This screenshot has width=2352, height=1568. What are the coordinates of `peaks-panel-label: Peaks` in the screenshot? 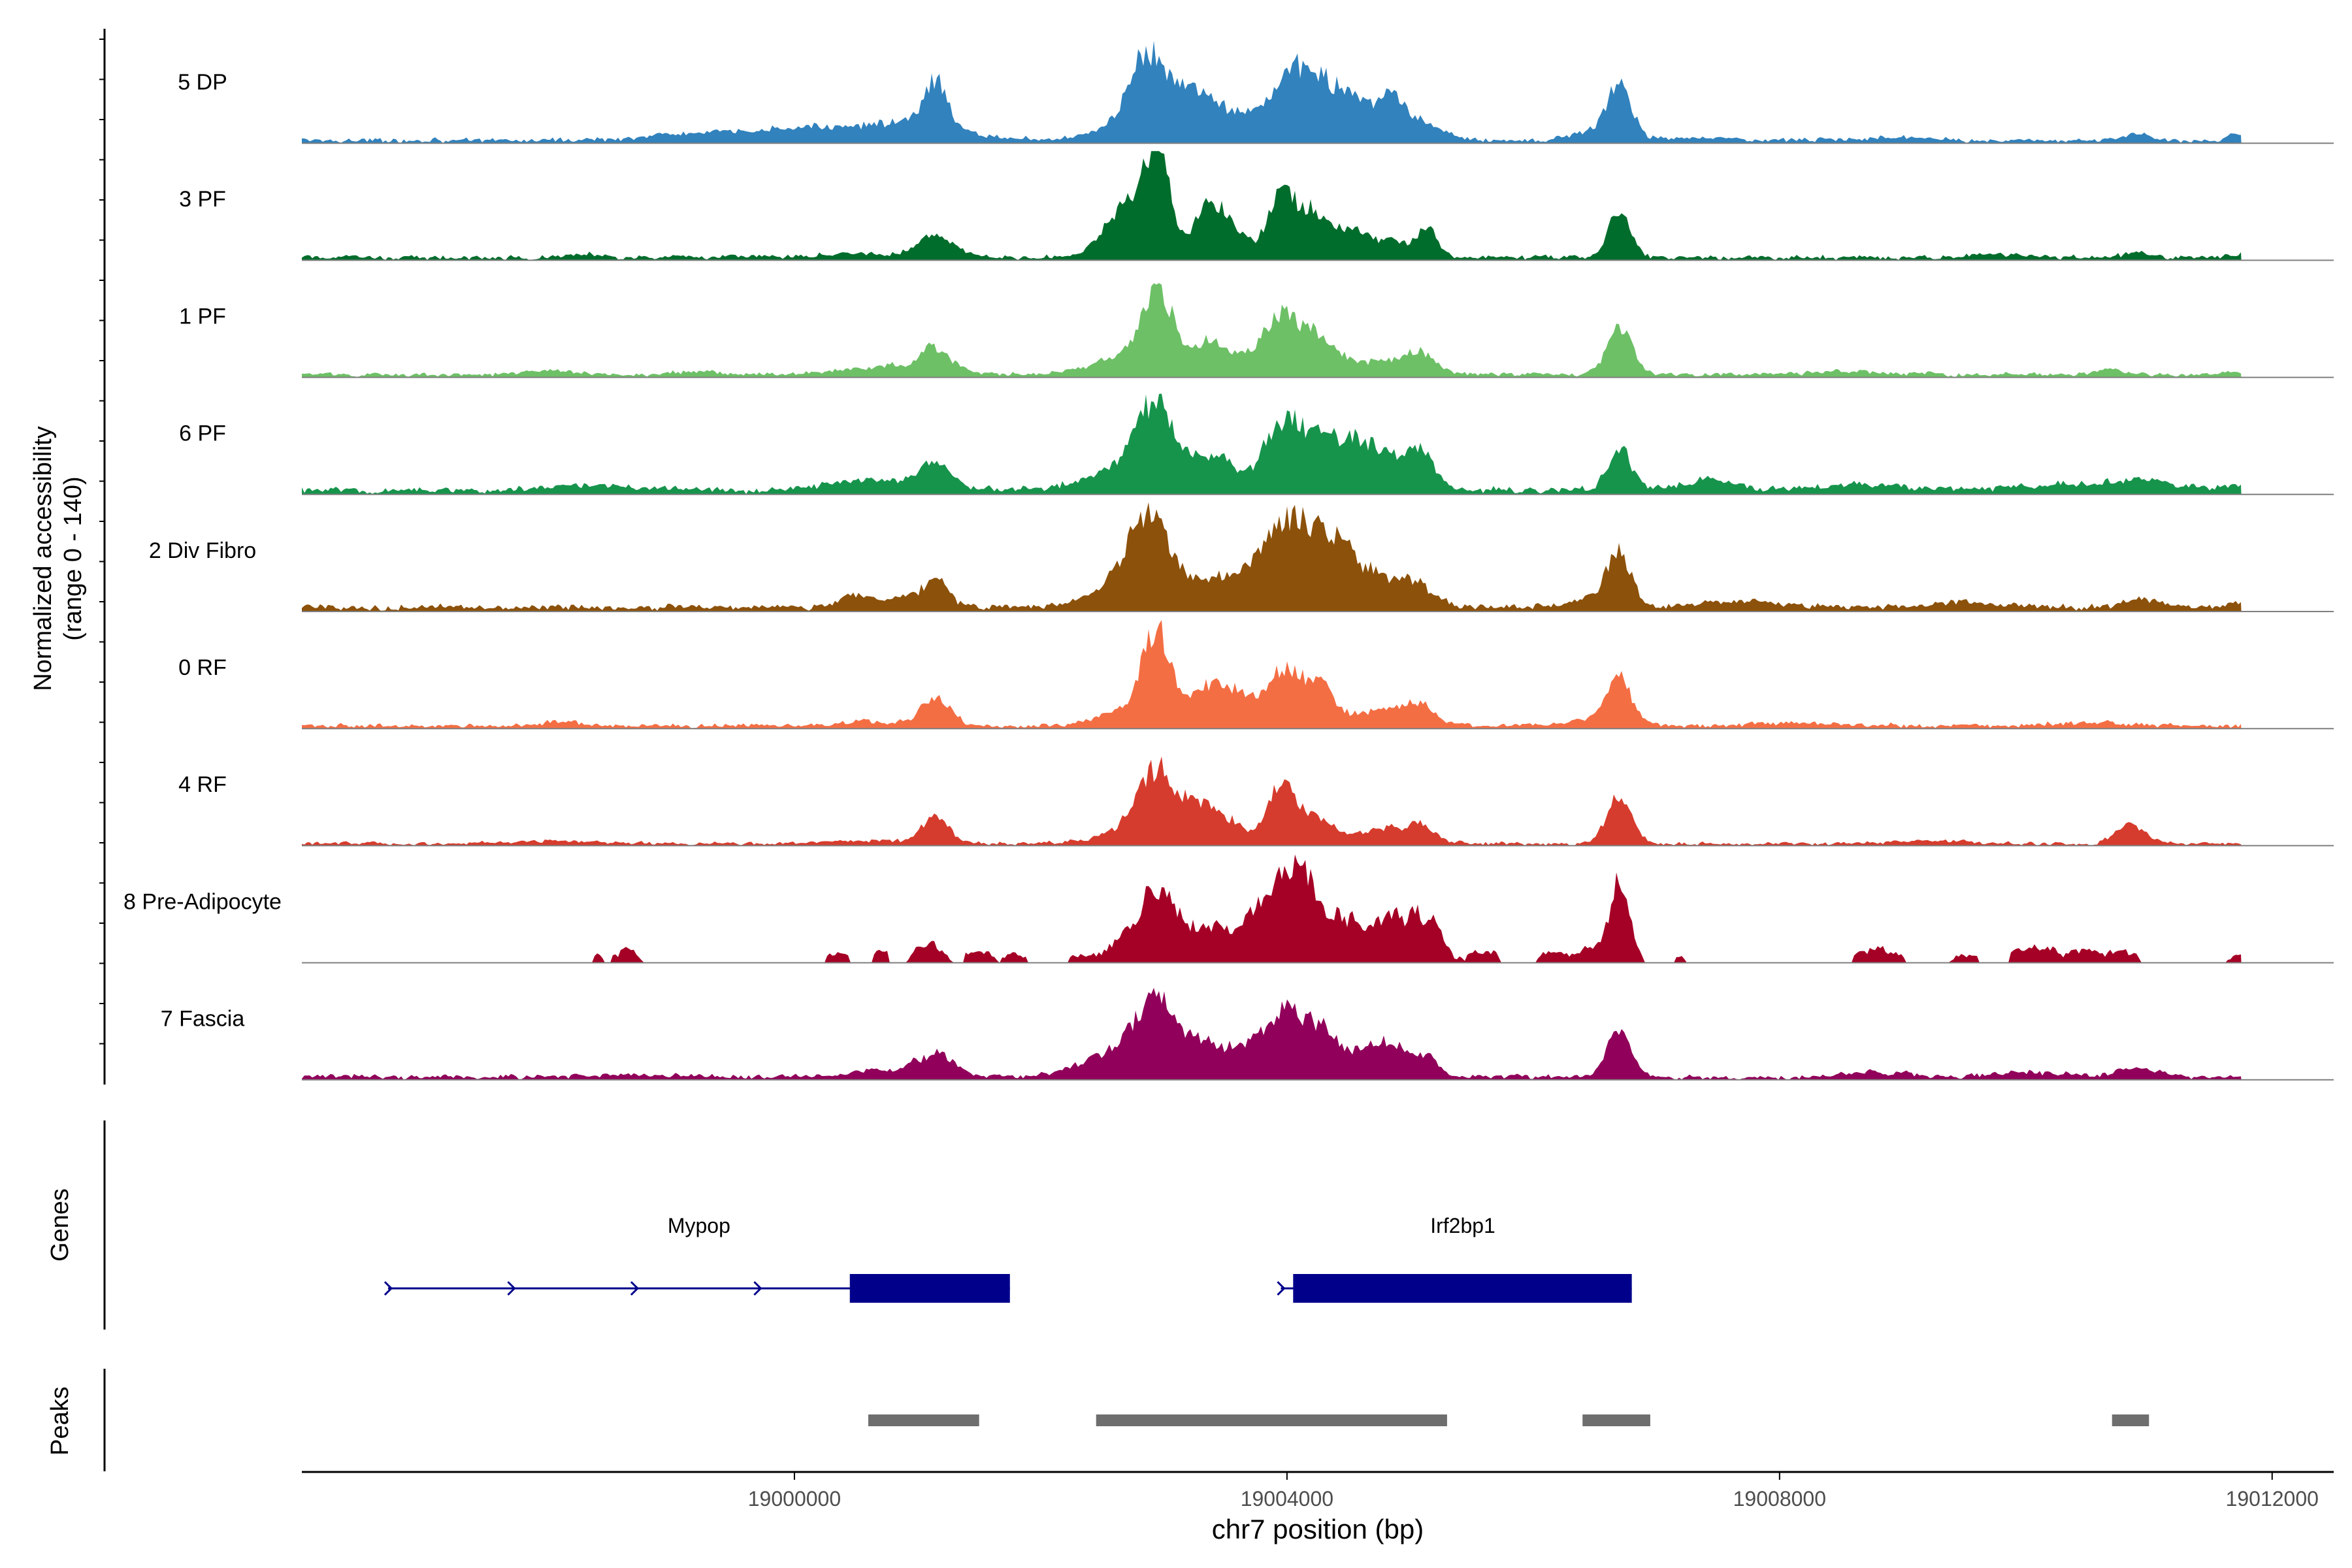 It's located at (60, 1421).